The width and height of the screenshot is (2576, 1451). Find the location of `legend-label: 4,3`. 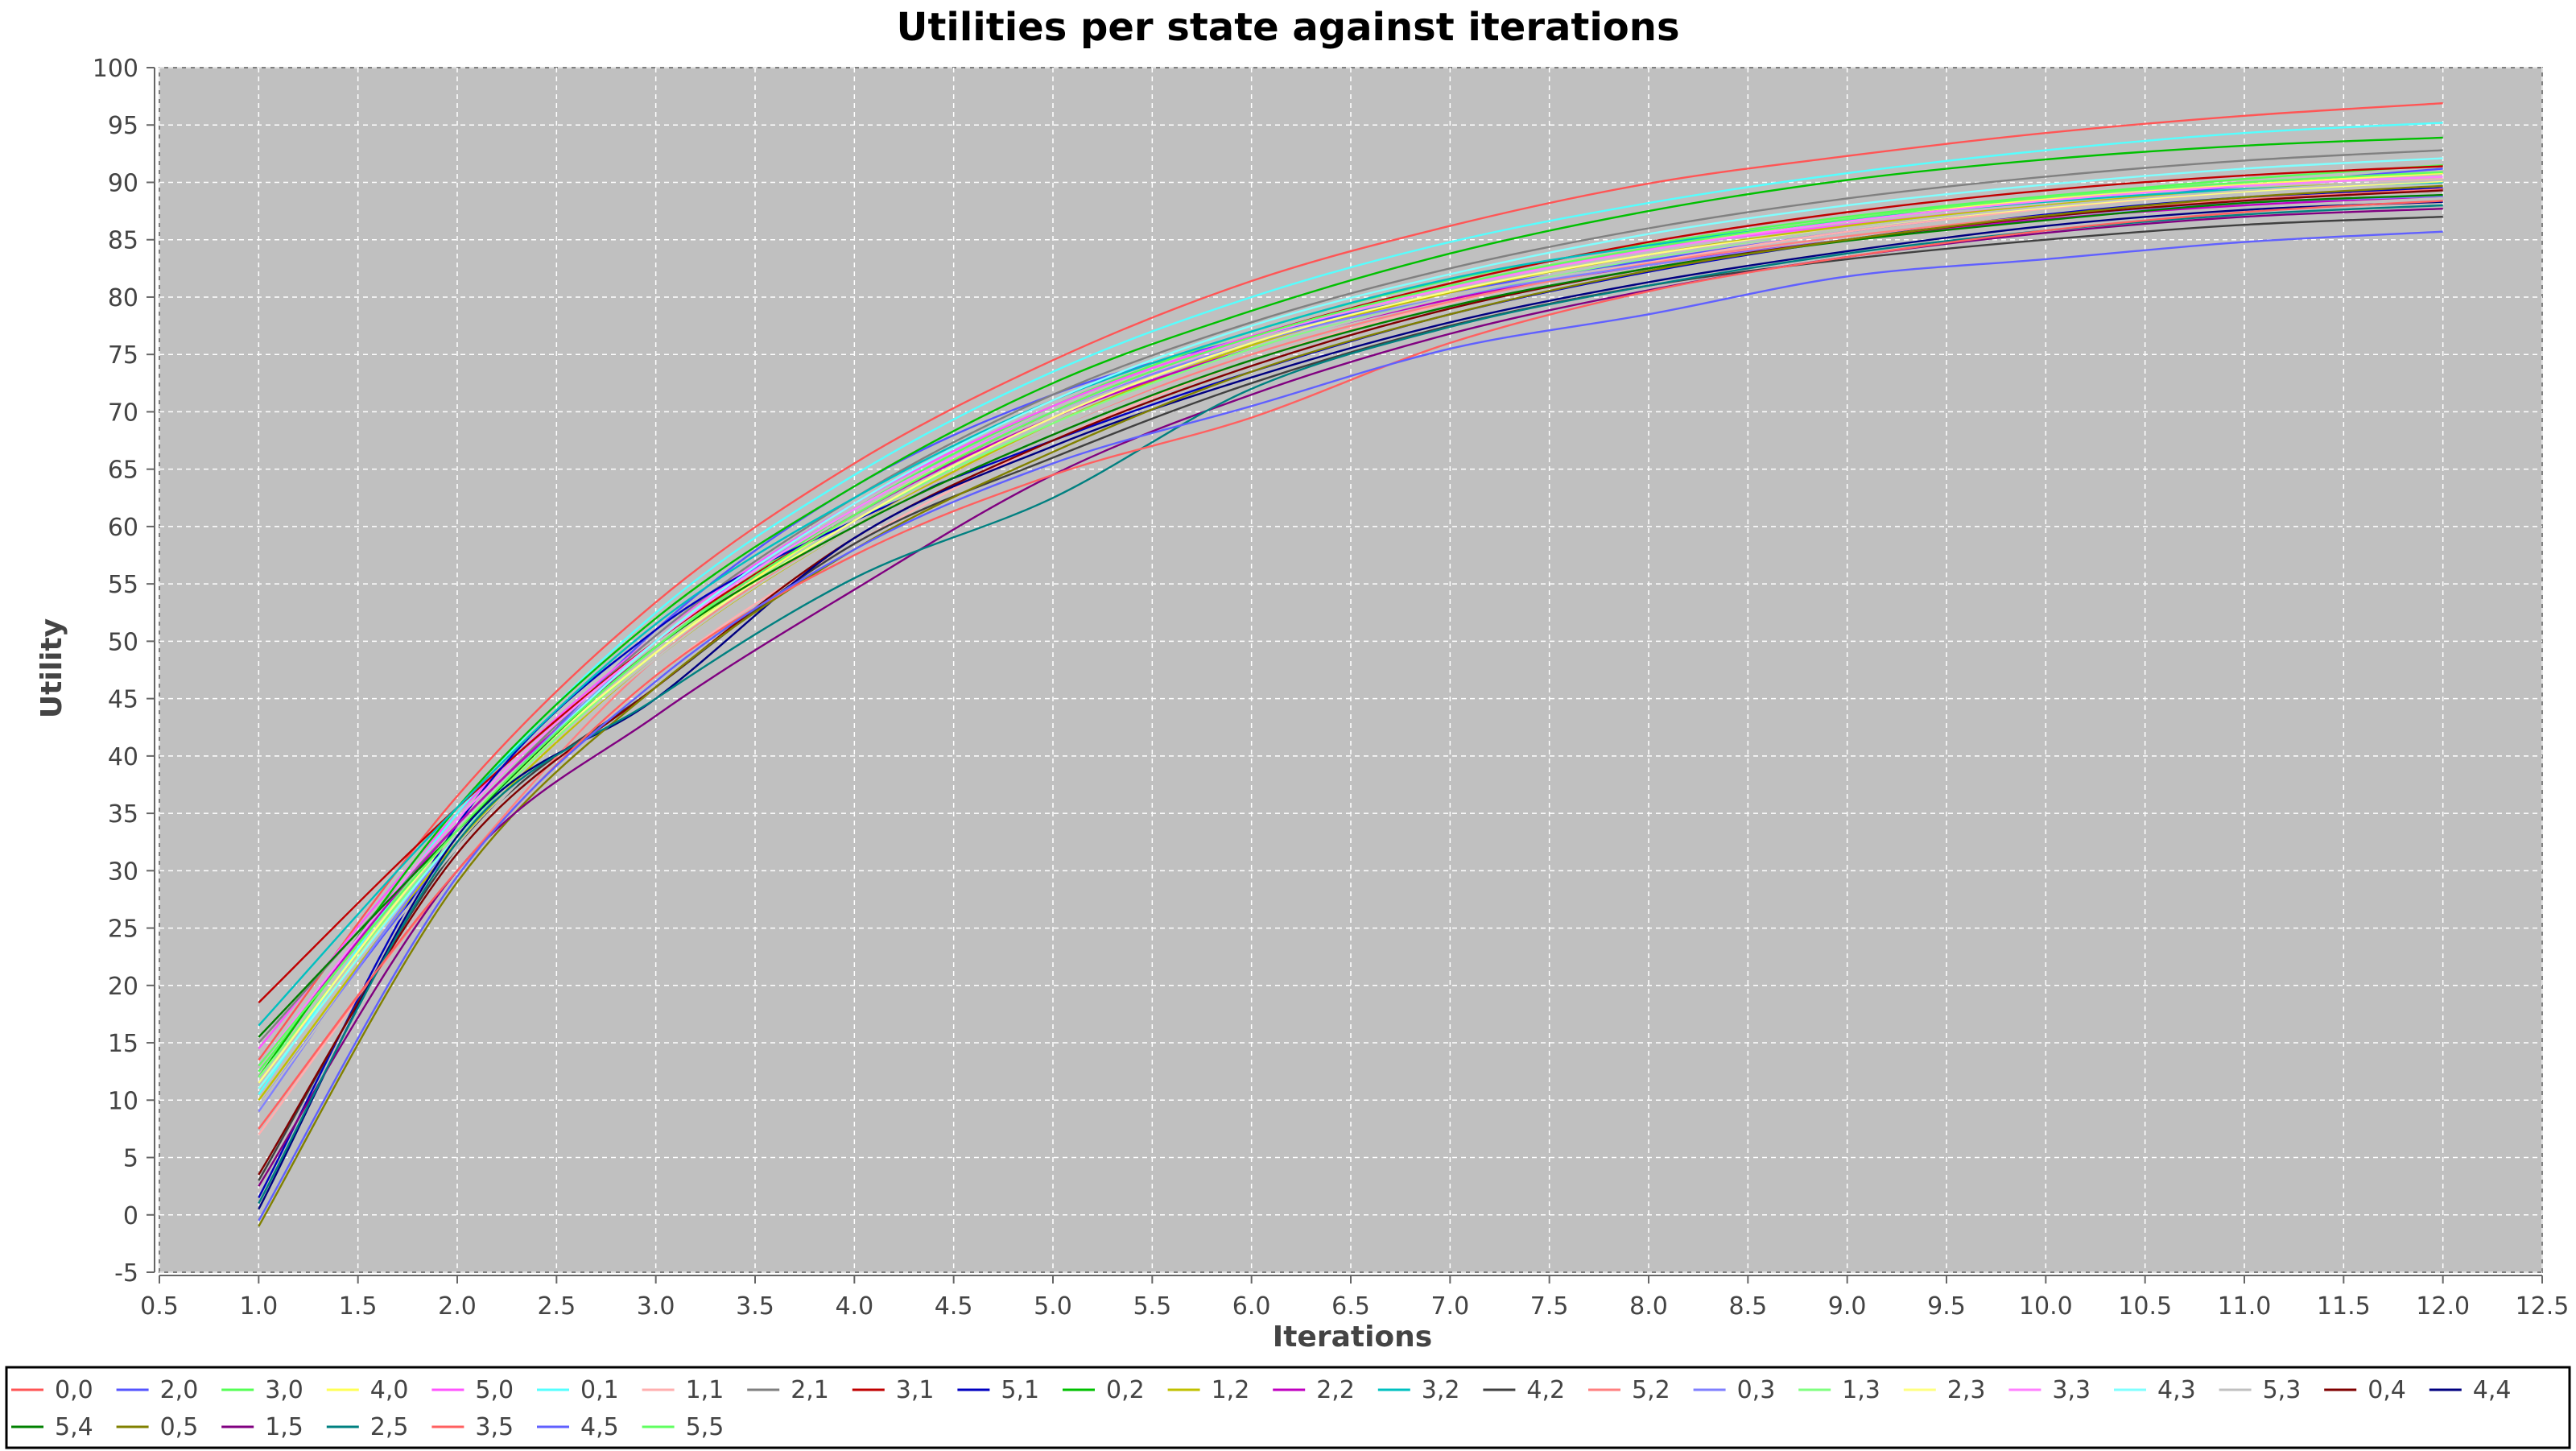

legend-label: 4,3 is located at coordinates (2176, 1390).